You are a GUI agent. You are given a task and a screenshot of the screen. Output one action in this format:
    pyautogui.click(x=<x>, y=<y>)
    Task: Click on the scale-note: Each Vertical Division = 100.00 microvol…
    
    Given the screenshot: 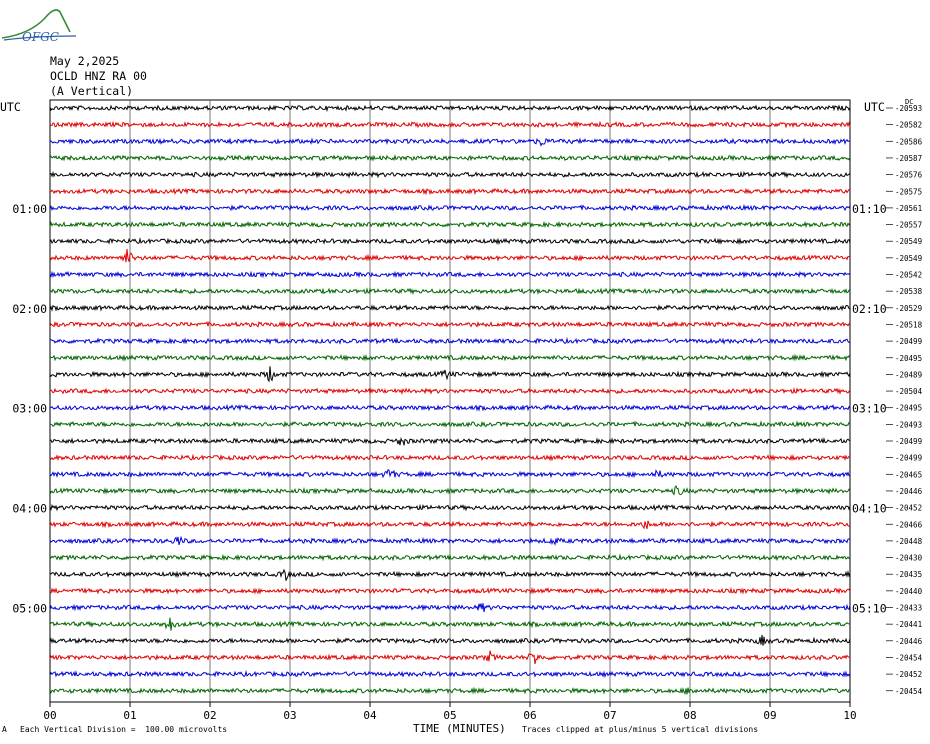 What is the action you would take?
    pyautogui.click(x=124, y=729)
    